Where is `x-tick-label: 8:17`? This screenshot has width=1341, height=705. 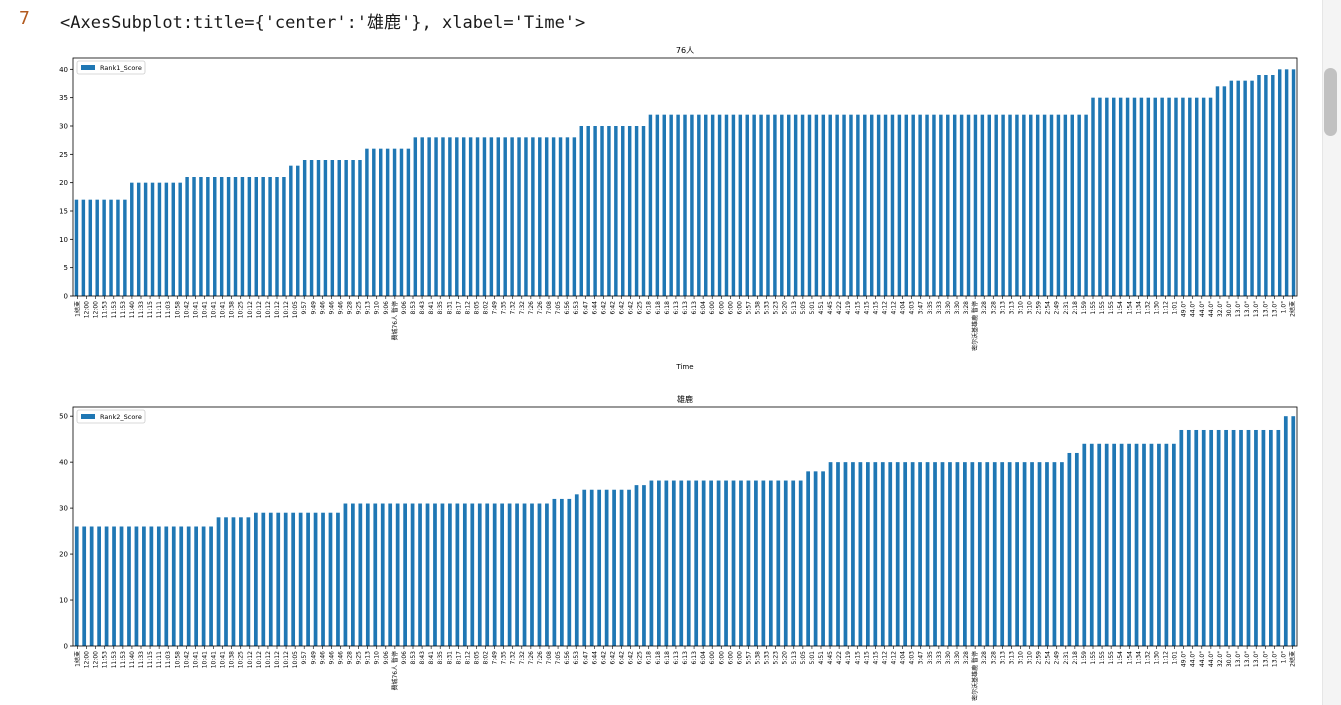 x-tick-label: 8:17 is located at coordinates (458, 658).